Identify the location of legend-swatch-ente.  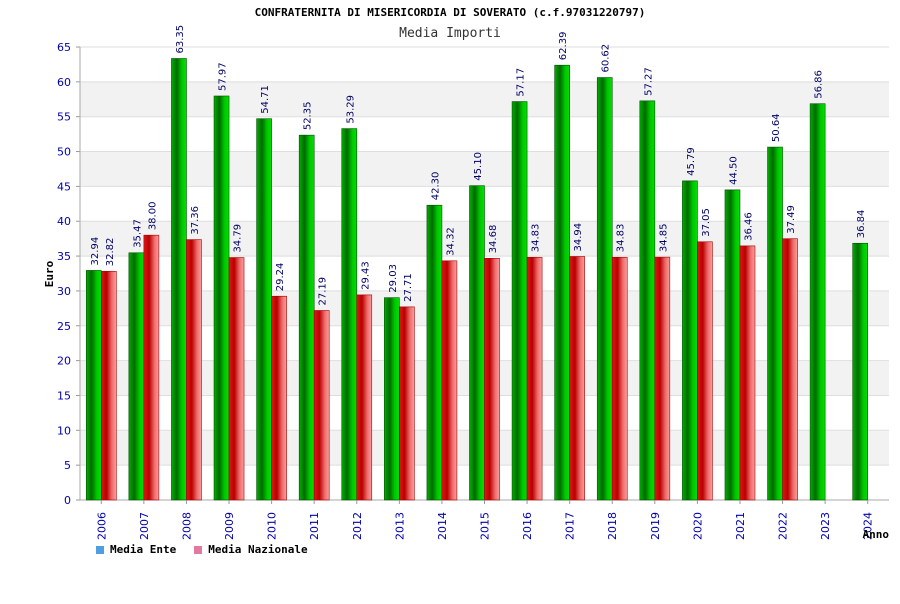
(100, 549).